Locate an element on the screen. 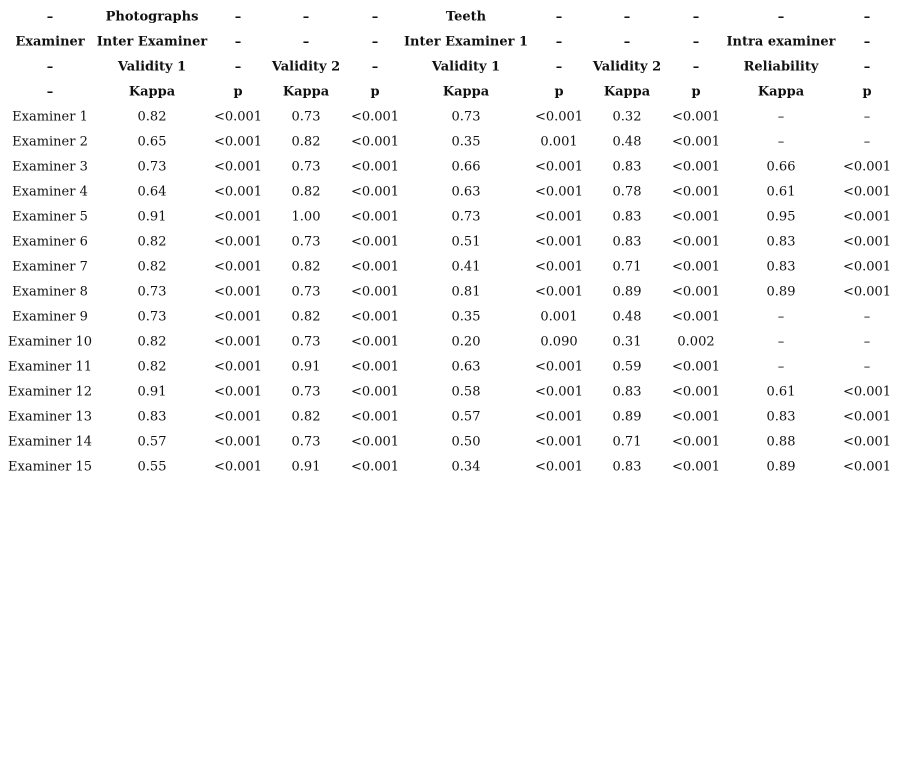 This screenshot has width=901, height=772. table-cell: 0.31 is located at coordinates (627, 342).